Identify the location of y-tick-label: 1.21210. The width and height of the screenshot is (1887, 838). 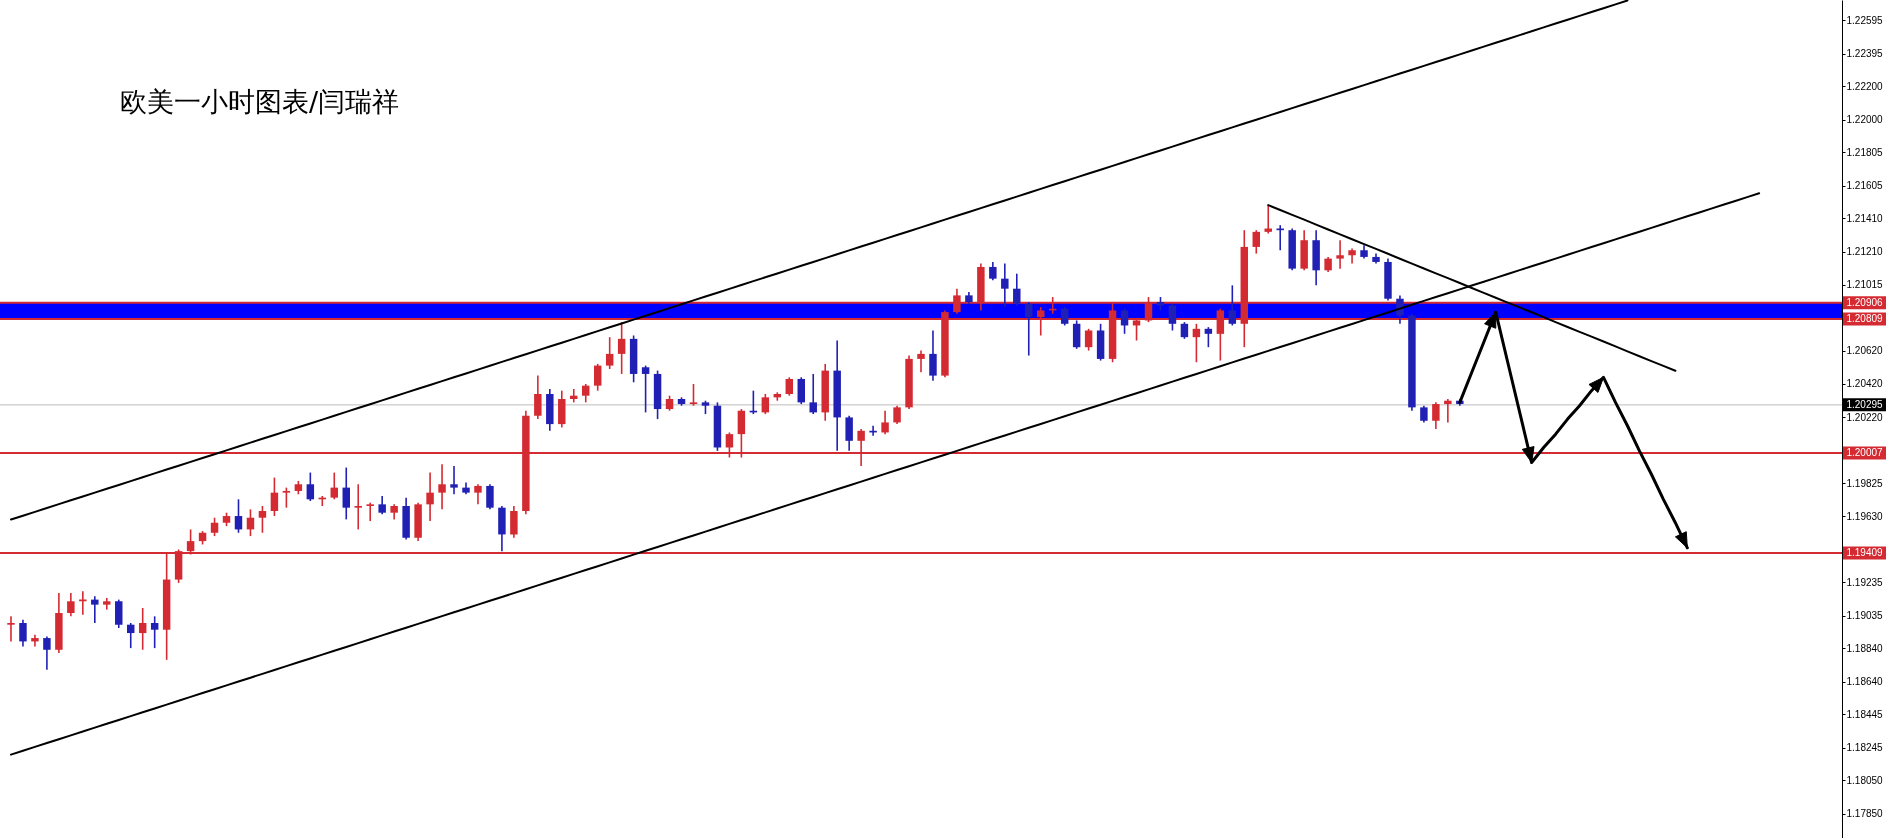
(1865, 252).